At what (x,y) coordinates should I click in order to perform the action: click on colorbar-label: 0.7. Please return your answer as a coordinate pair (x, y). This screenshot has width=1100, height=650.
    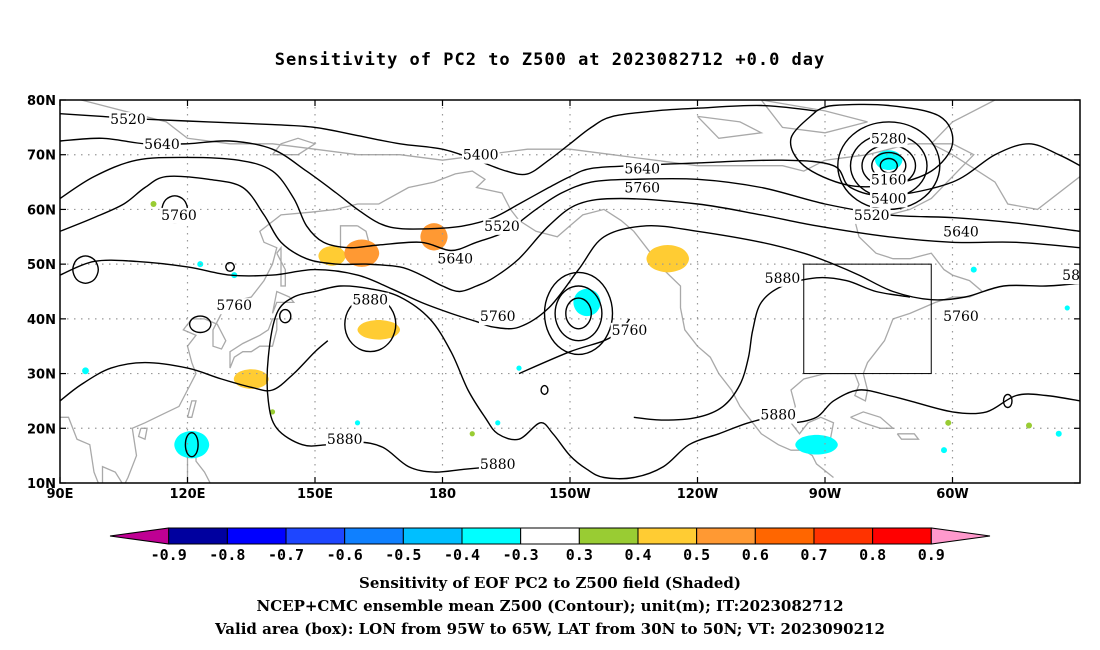
    Looking at the image, I should click on (813, 555).